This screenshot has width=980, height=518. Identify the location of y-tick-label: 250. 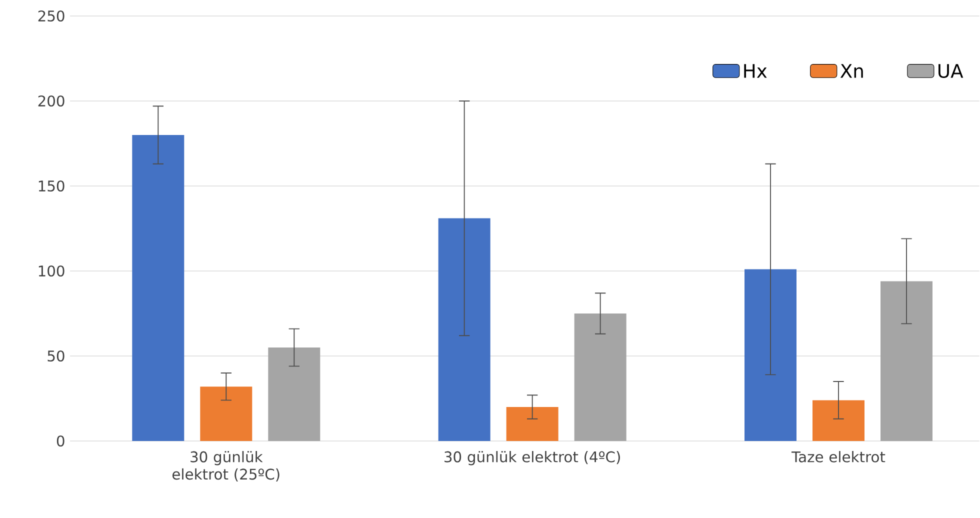
(51, 16).